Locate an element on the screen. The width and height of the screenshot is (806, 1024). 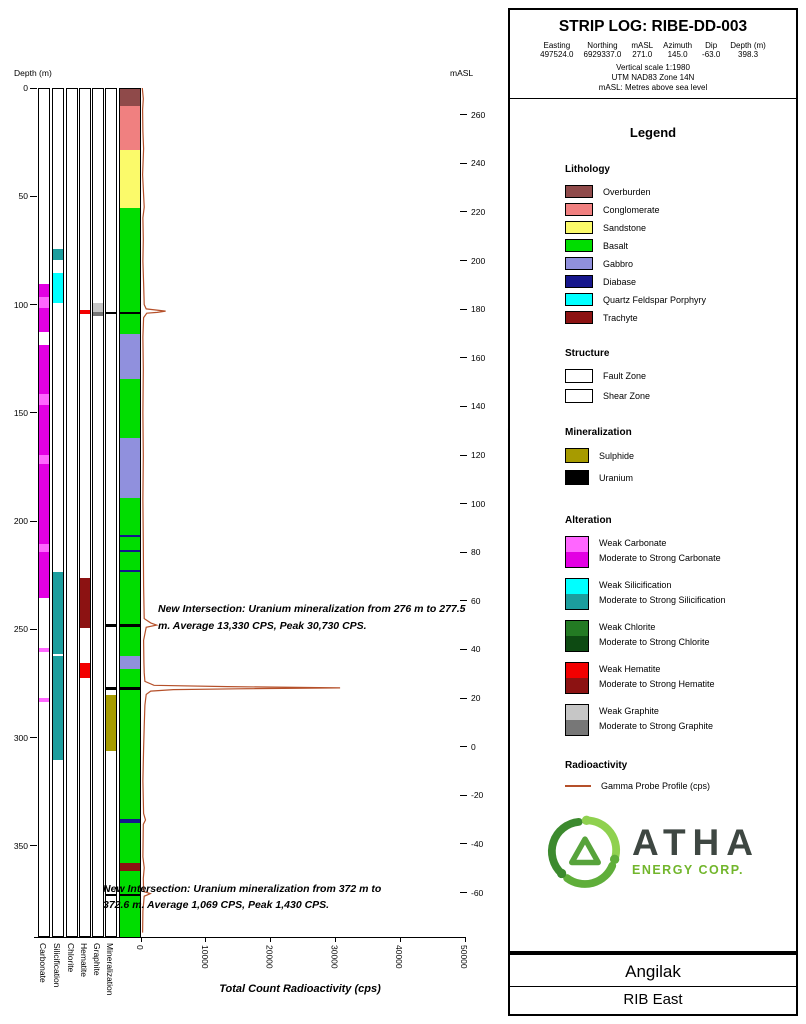
masl-tick-label: 220 is located at coordinates (478, 211).